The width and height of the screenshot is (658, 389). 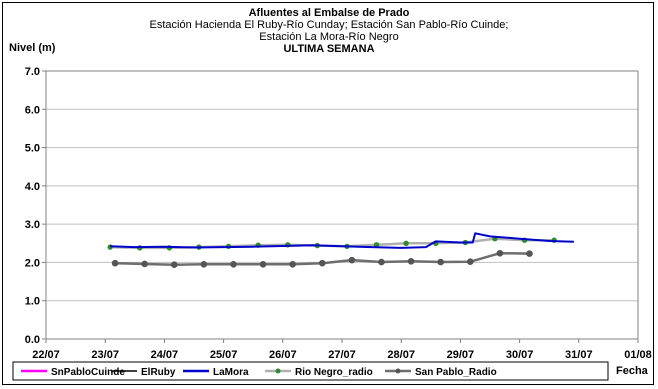 What do you see at coordinates (520, 355) in the screenshot?
I see `x-tick-label: 30/07` at bounding box center [520, 355].